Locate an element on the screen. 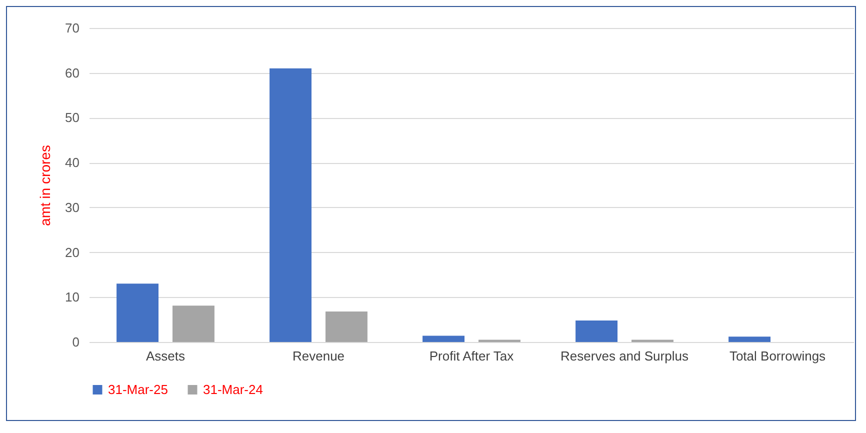 Image resolution: width=866 pixels, height=433 pixels. y-axis-title: amt in crores is located at coordinates (45, 185).